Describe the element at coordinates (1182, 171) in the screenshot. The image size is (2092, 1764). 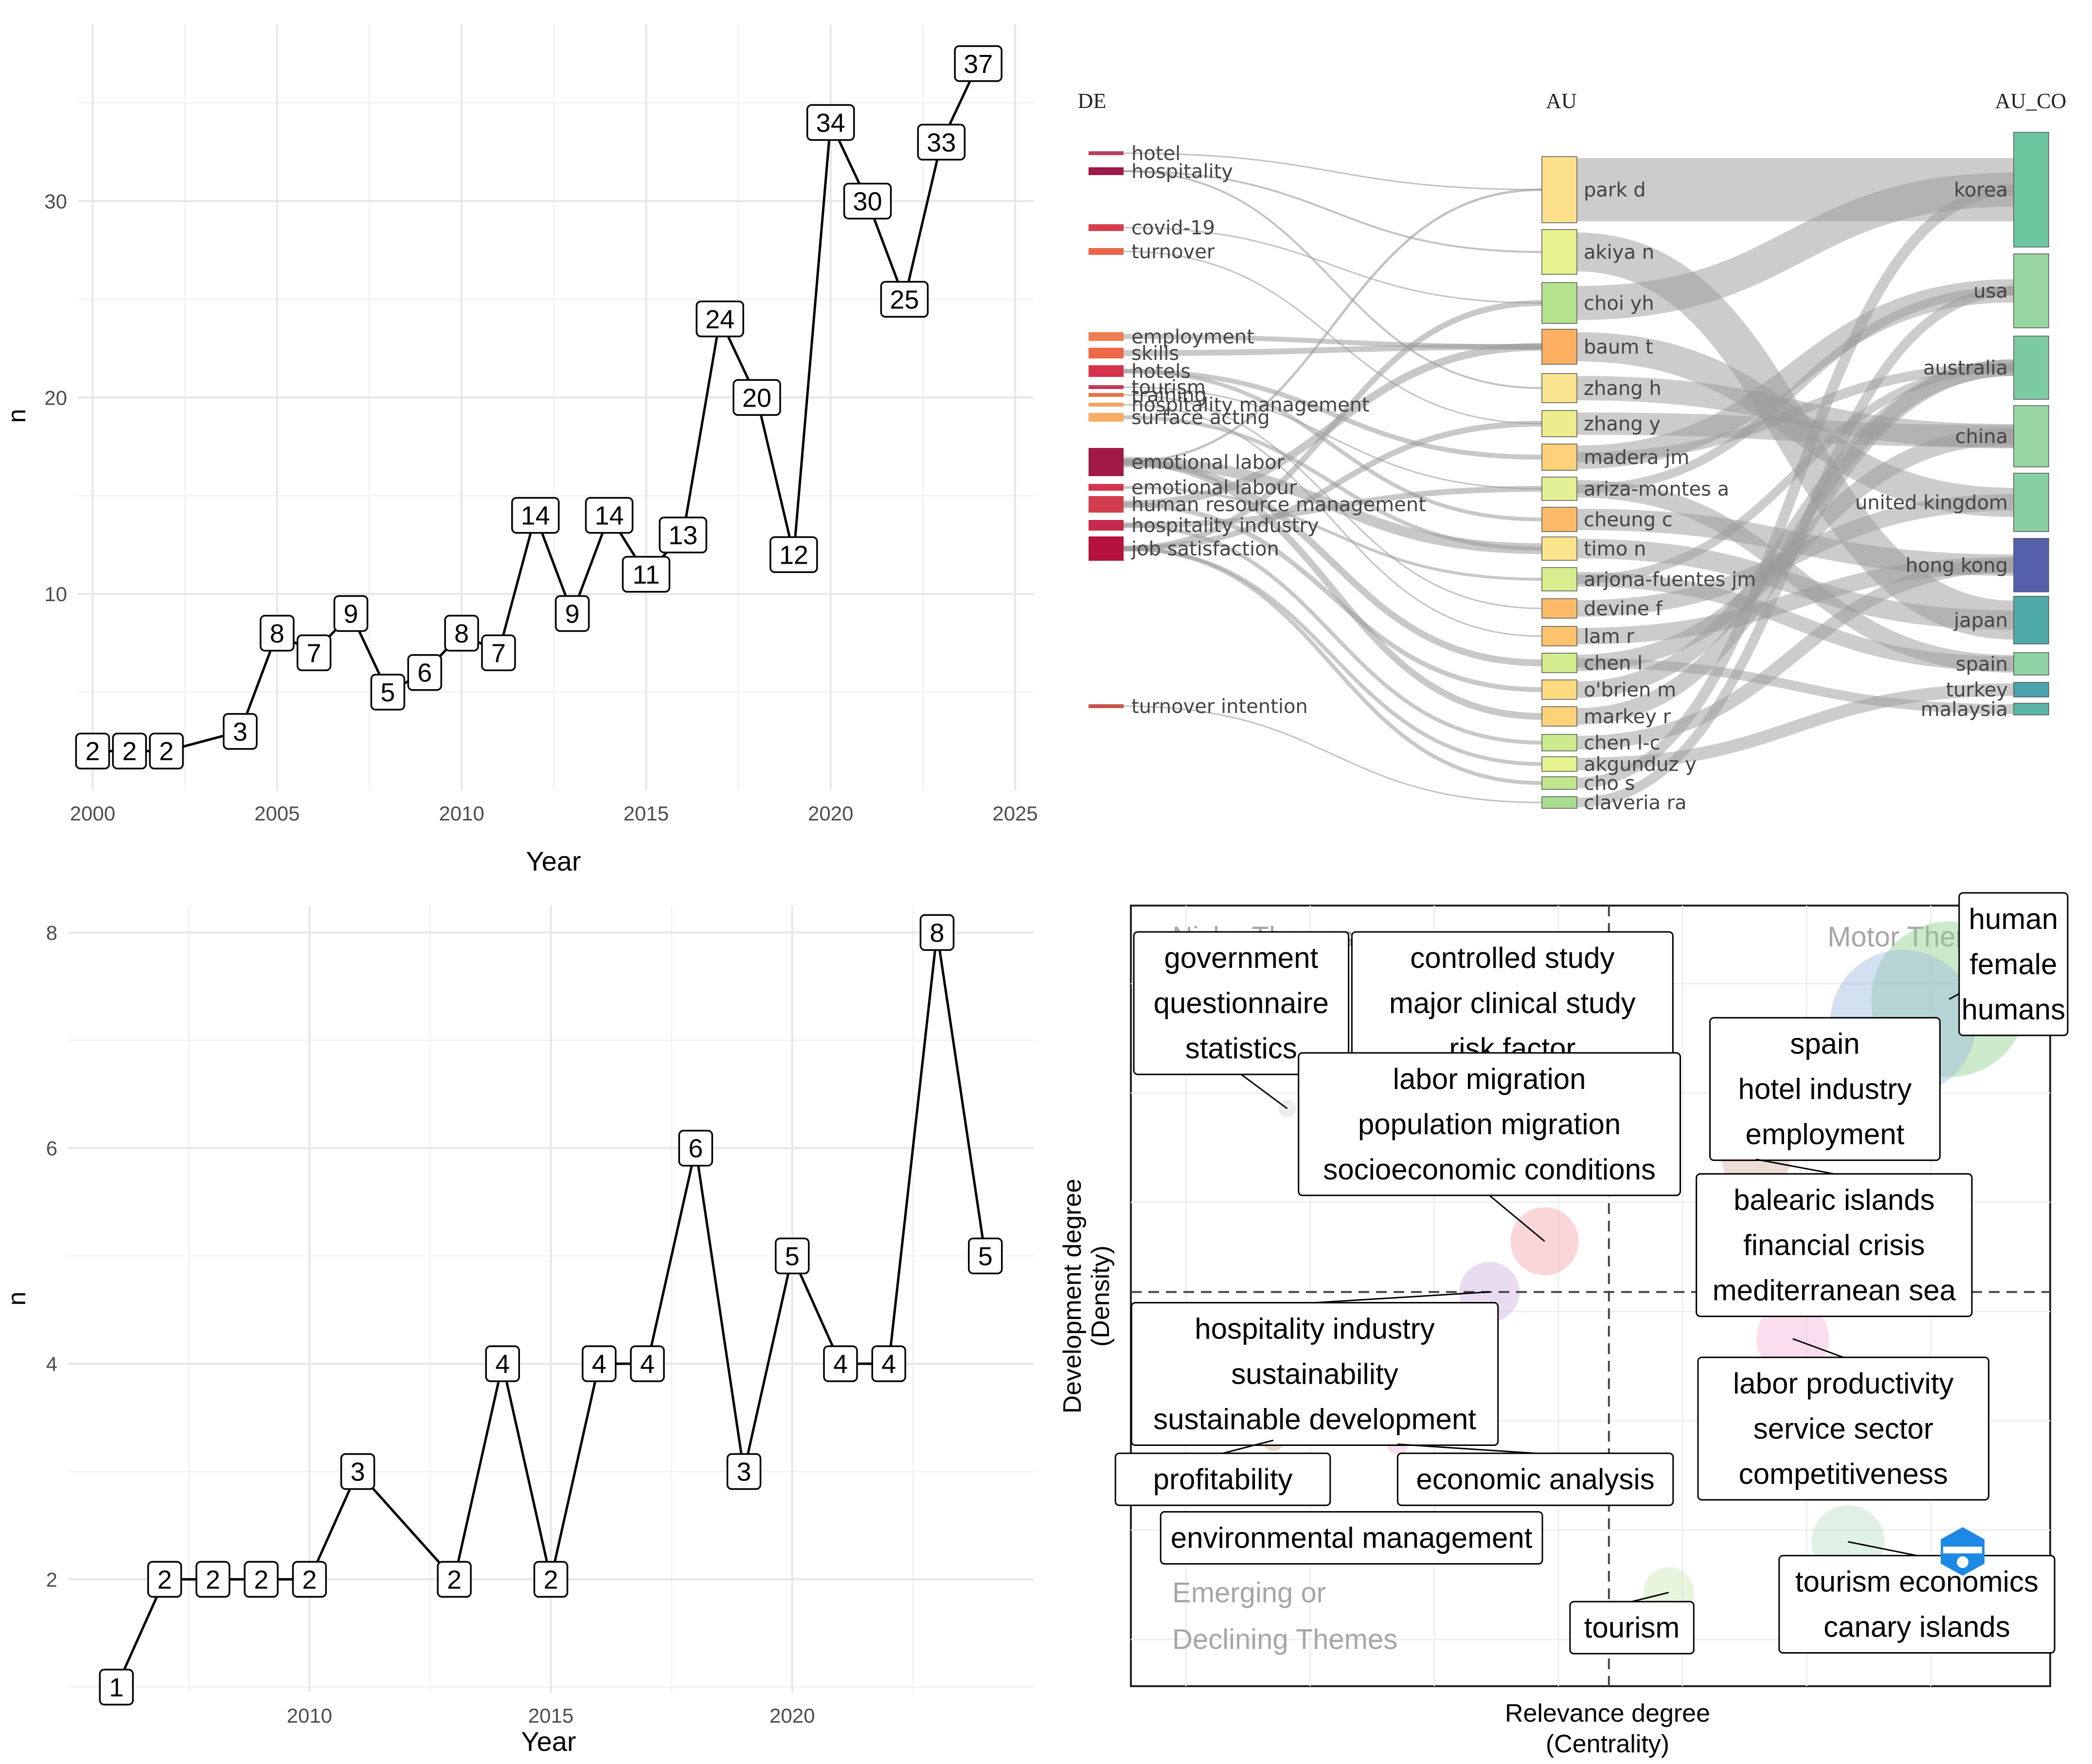
I see `keyword-node-label: hospitality` at that location.